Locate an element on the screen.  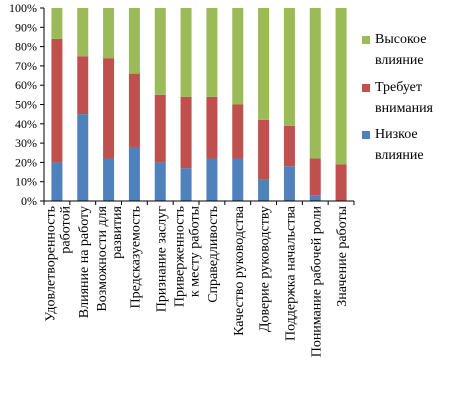
legend-label: Высокое is located at coordinates (400, 39).